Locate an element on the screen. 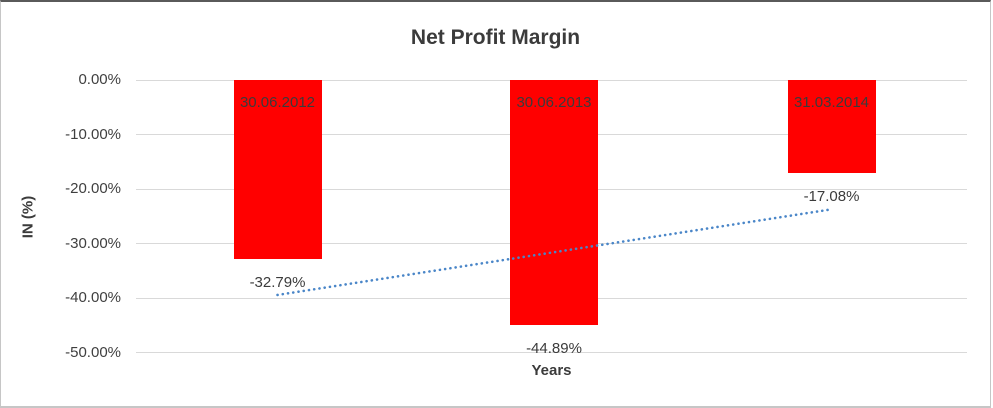  y-tick-label: -20.00% is located at coordinates (93, 188).